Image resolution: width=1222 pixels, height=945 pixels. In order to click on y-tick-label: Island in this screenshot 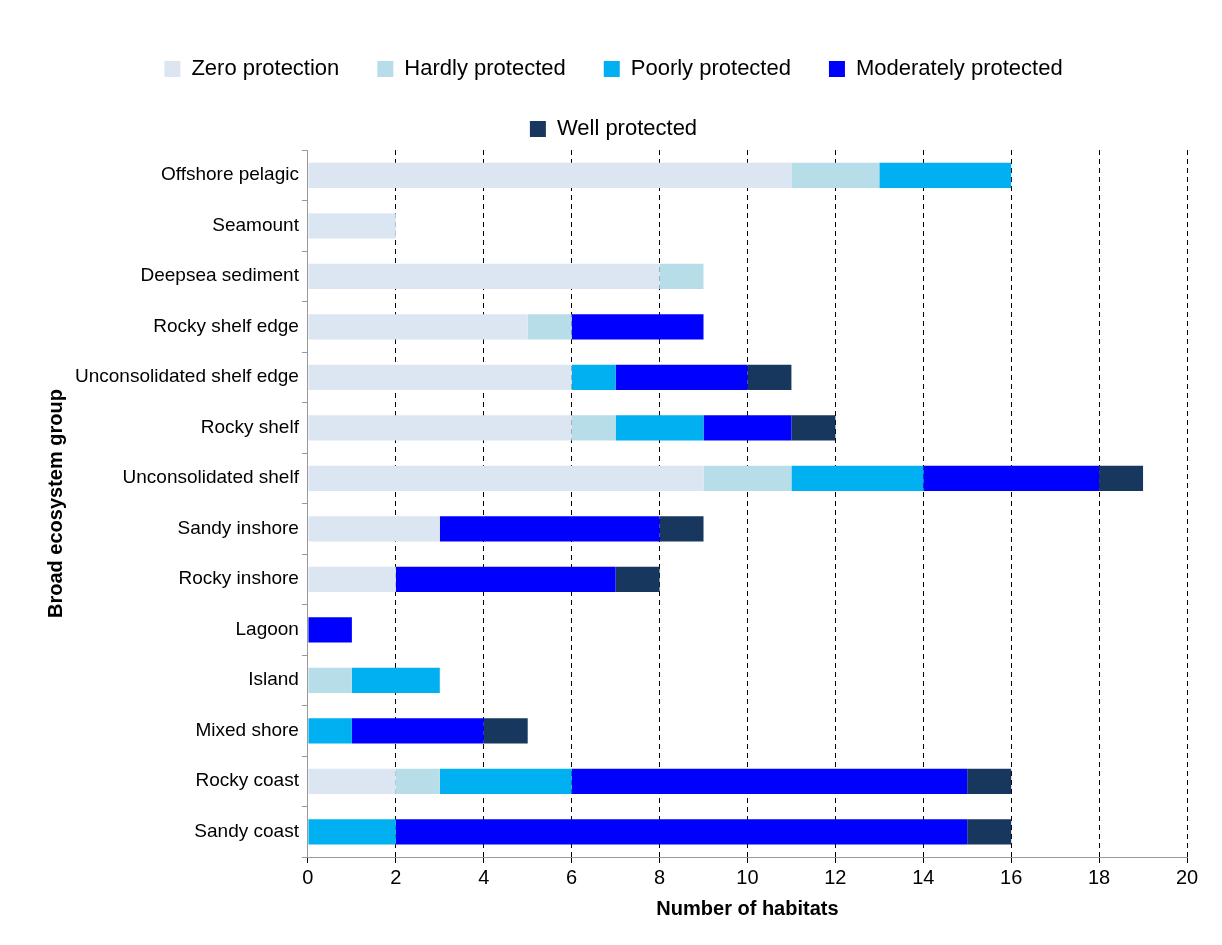, I will do `click(273, 679)`.